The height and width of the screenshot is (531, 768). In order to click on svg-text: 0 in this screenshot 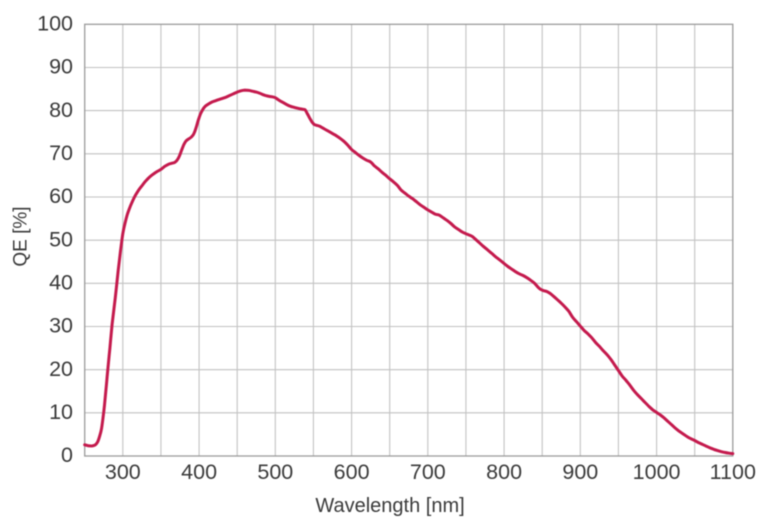, I will do `click(67, 455)`.